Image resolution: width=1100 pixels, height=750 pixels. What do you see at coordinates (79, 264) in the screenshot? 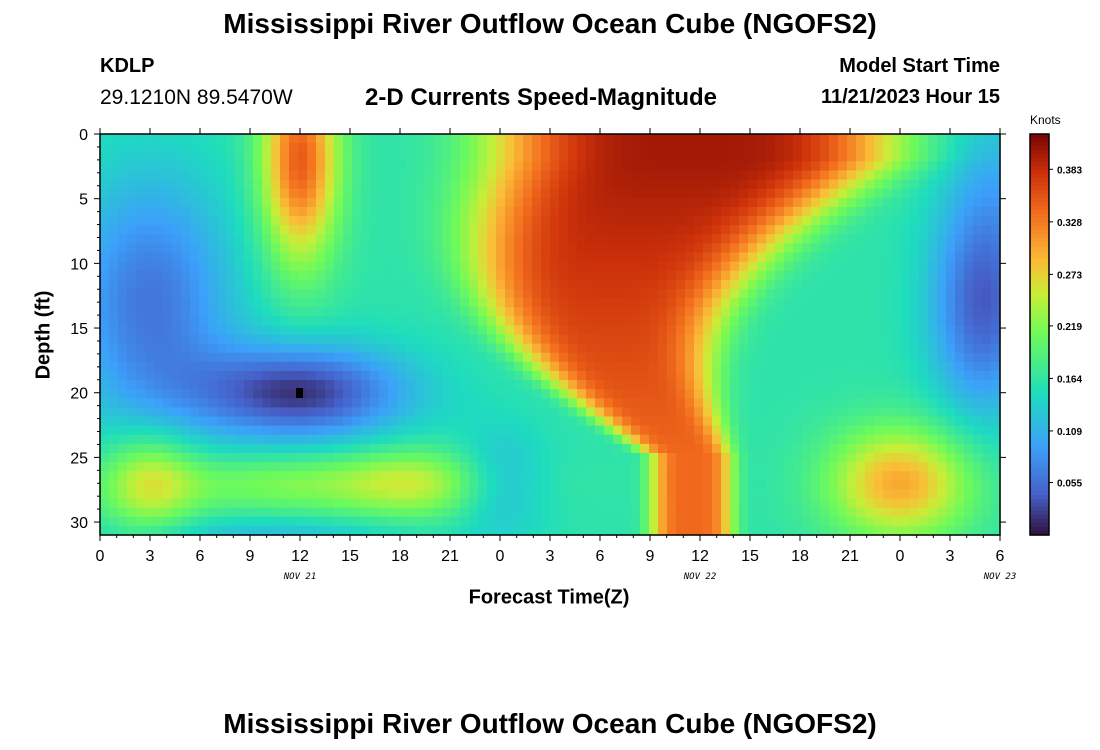
I see `y-tick-label: 10` at bounding box center [79, 264].